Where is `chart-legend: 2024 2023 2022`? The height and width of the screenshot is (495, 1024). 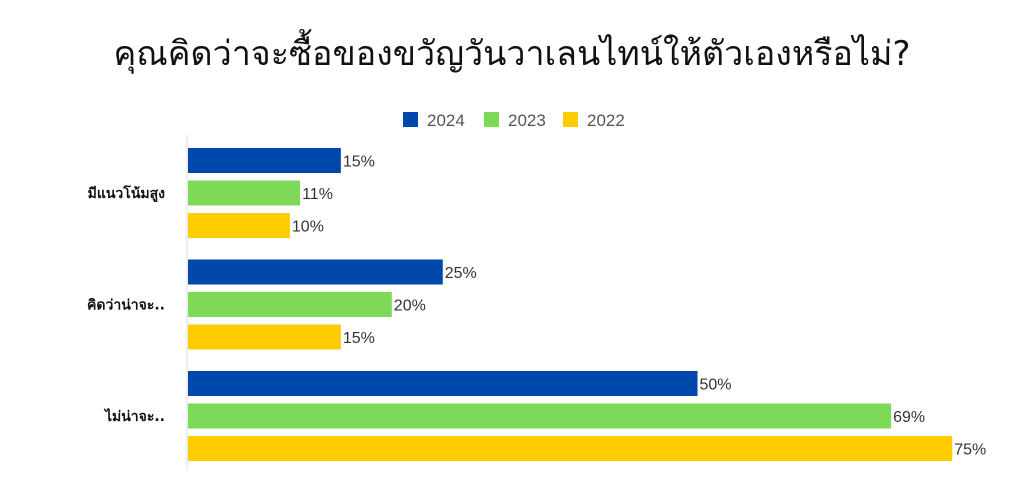
chart-legend: 2024 2023 2022 is located at coordinates (514, 120).